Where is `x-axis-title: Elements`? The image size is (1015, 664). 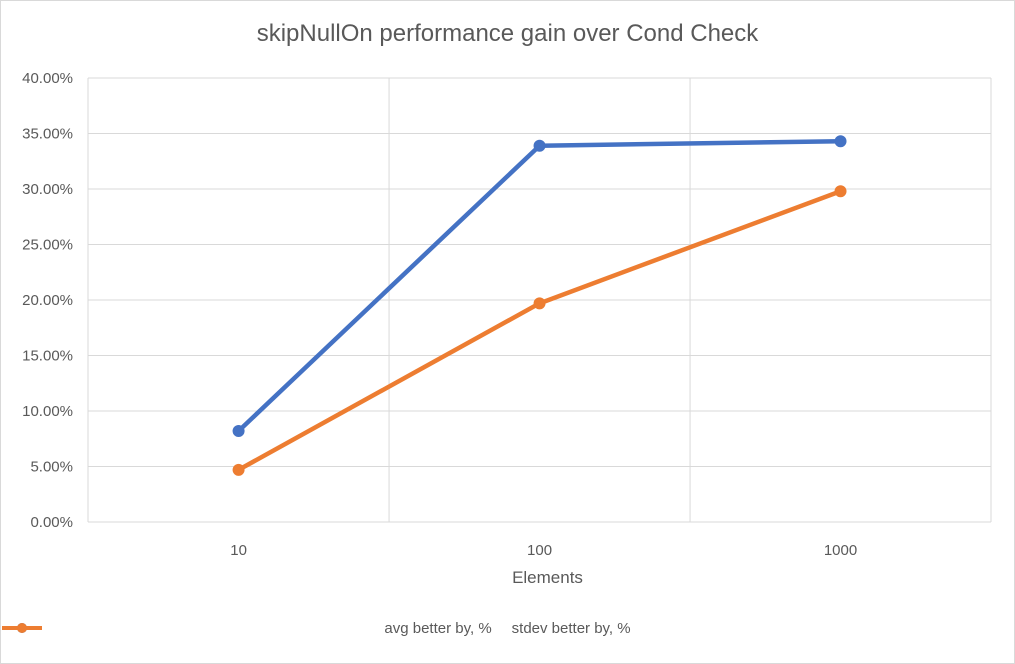 x-axis-title: Elements is located at coordinates (547, 577).